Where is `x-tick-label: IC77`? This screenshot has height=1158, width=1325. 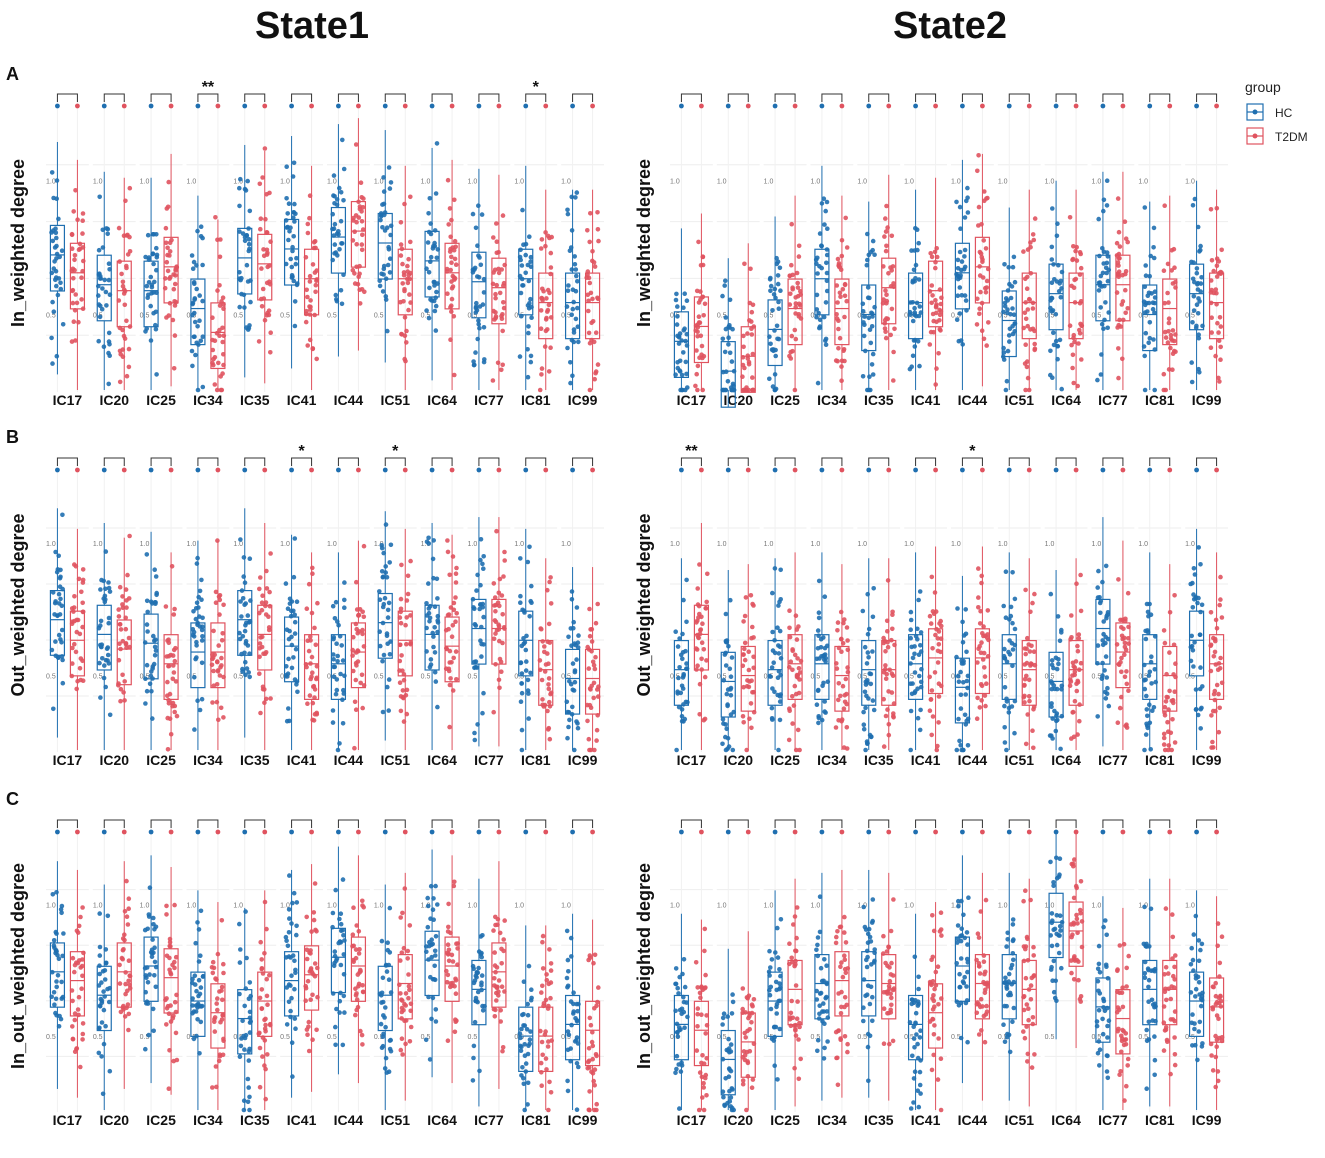 x-tick-label: IC77 is located at coordinates (489, 400).